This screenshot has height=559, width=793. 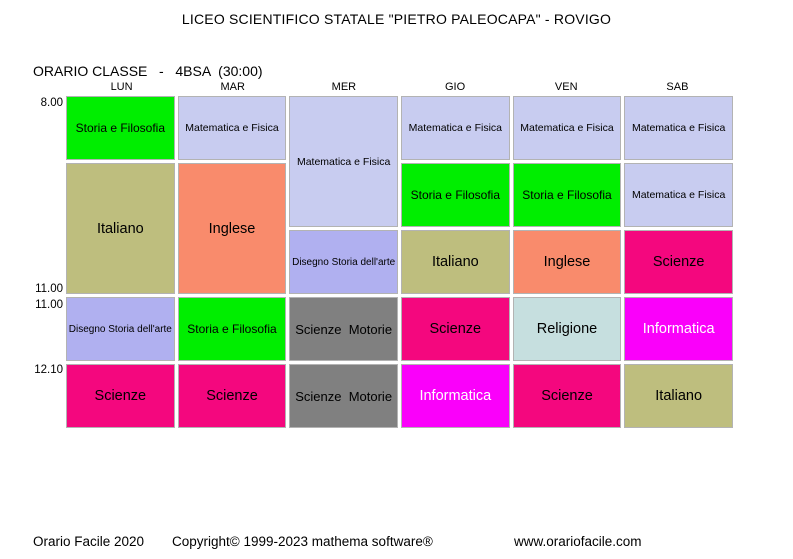 I want to click on timetable-cell-lun-r1: Storia e Filosofia, so click(x=120, y=128).